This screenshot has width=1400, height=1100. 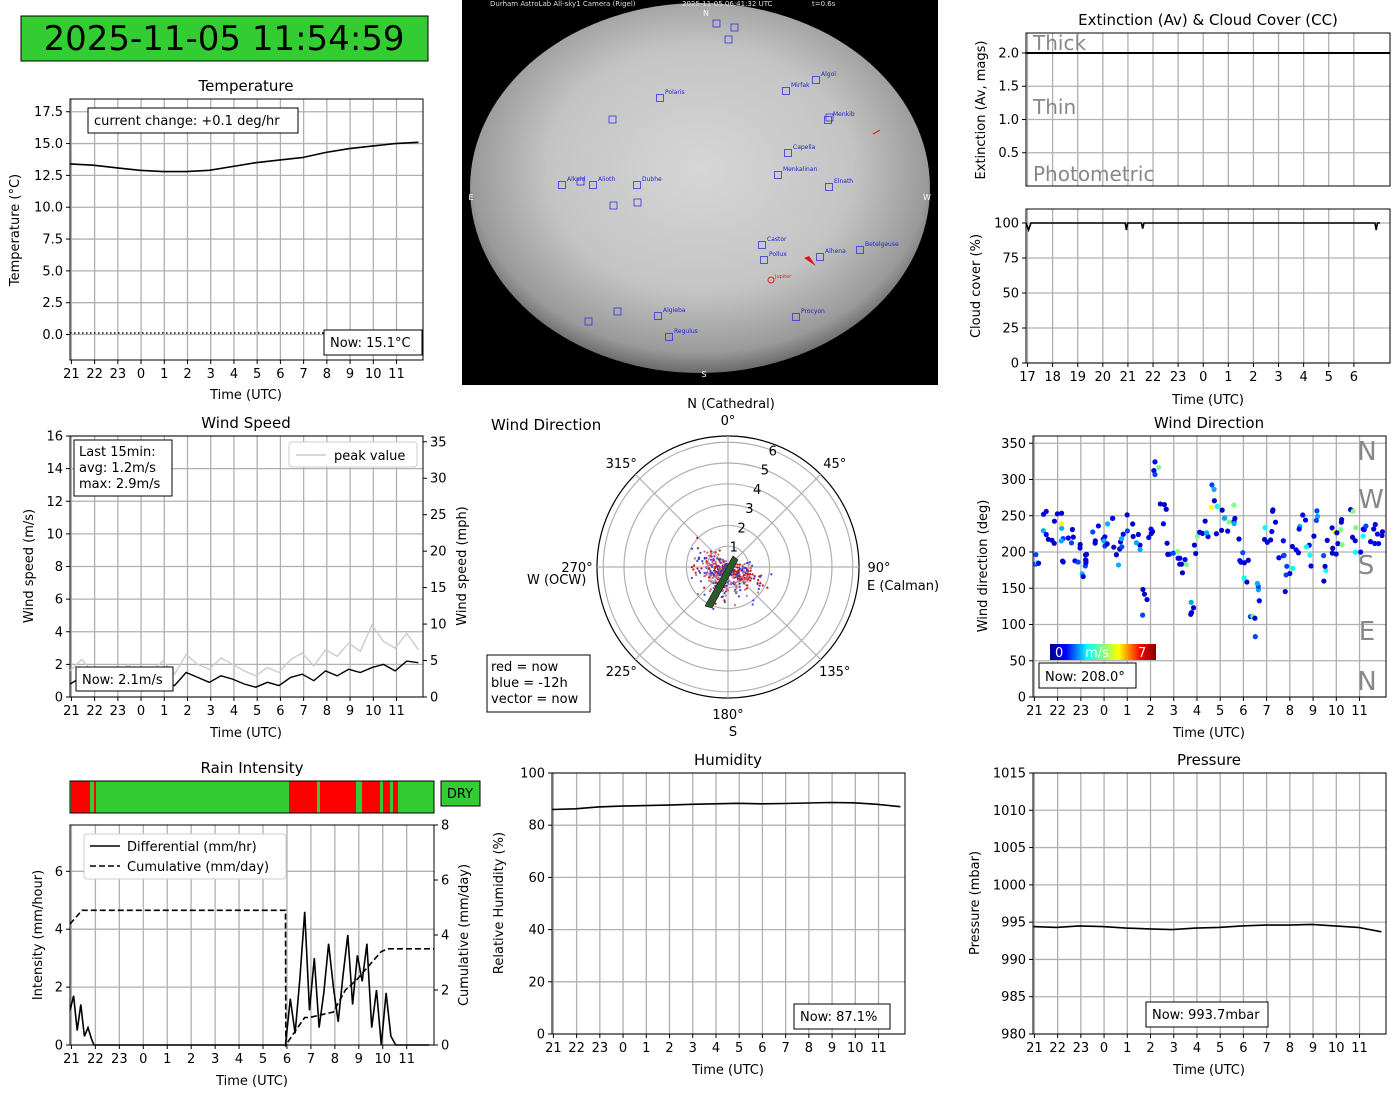 What do you see at coordinates (983, 566) in the screenshot?
I see `wind-direction-ylabel: Wind direction (deg)` at bounding box center [983, 566].